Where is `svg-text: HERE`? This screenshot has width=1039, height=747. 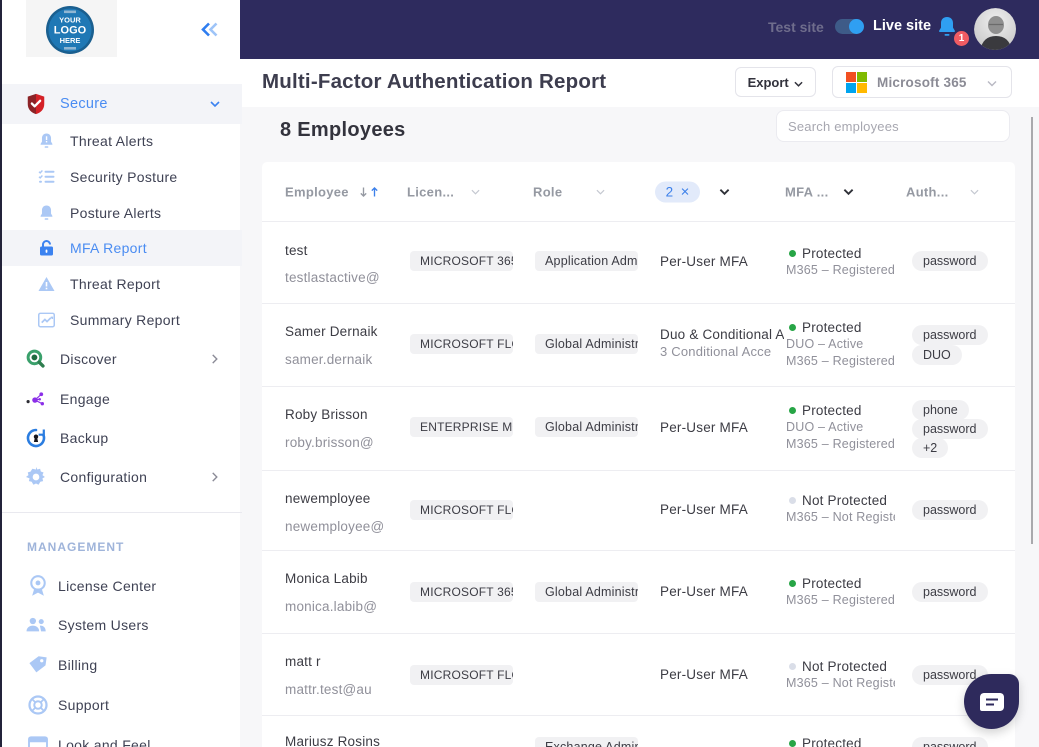 svg-text: HERE is located at coordinates (70, 40).